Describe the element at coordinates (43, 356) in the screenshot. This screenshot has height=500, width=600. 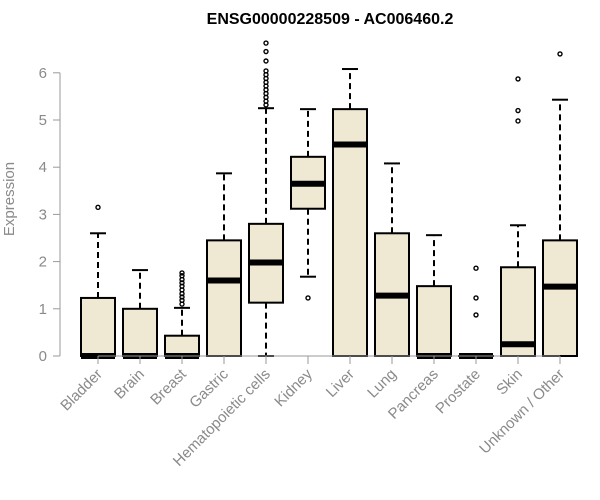
I see `y-tick-label-0: 0` at that location.